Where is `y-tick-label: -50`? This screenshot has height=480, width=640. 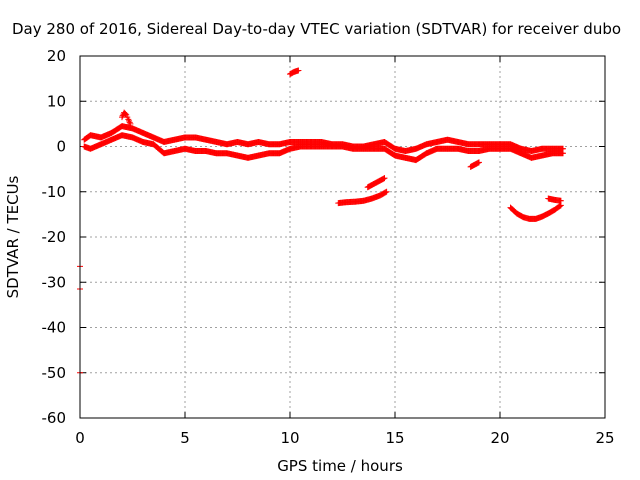
y-tick-label: -50 is located at coordinates (54, 373).